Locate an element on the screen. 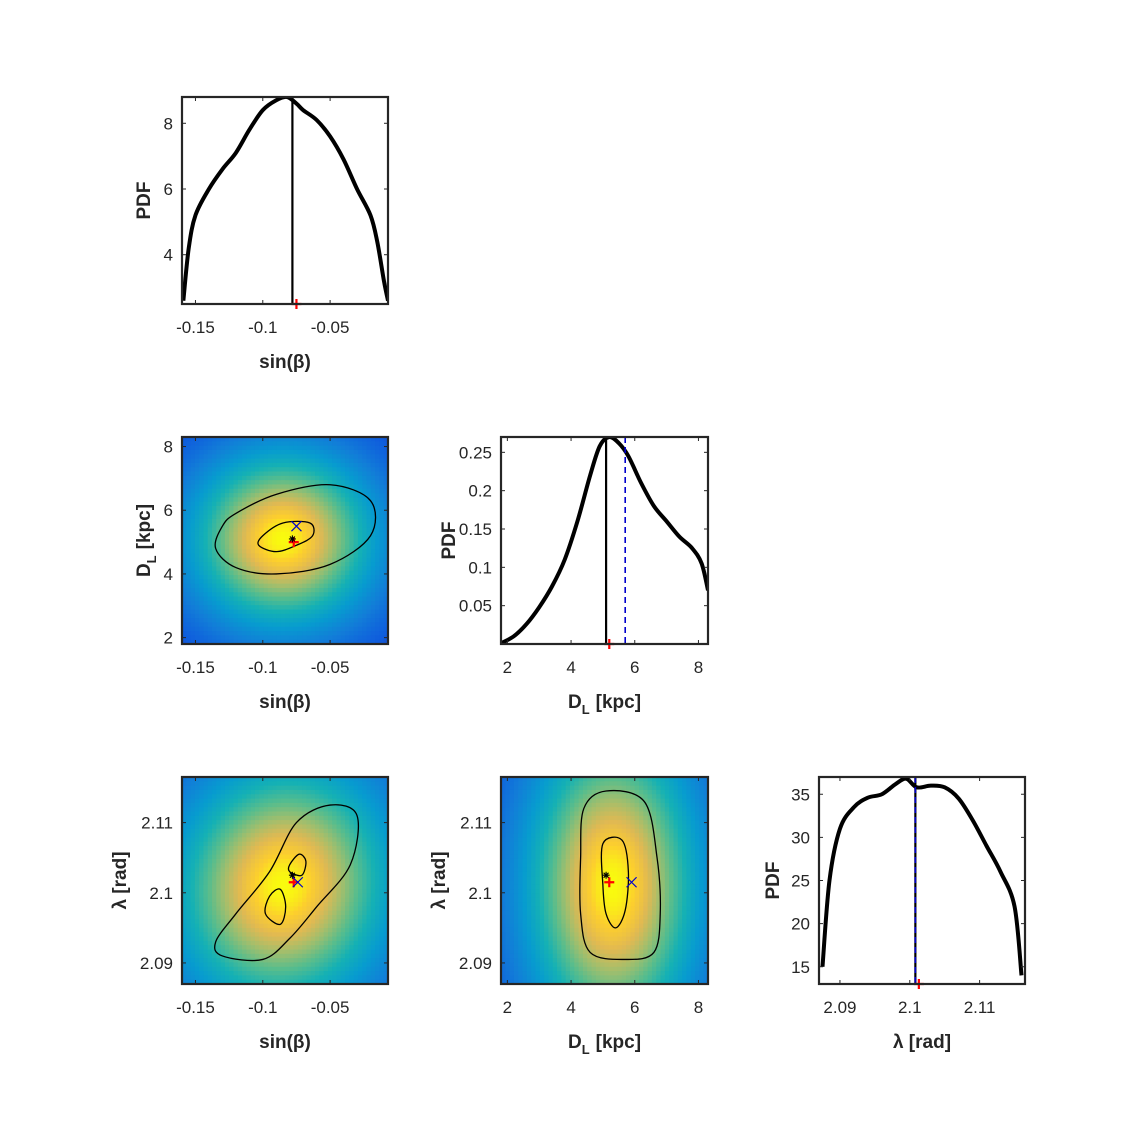 The height and width of the screenshot is (1134, 1134). x-tick-label: 6 is located at coordinates (634, 667).